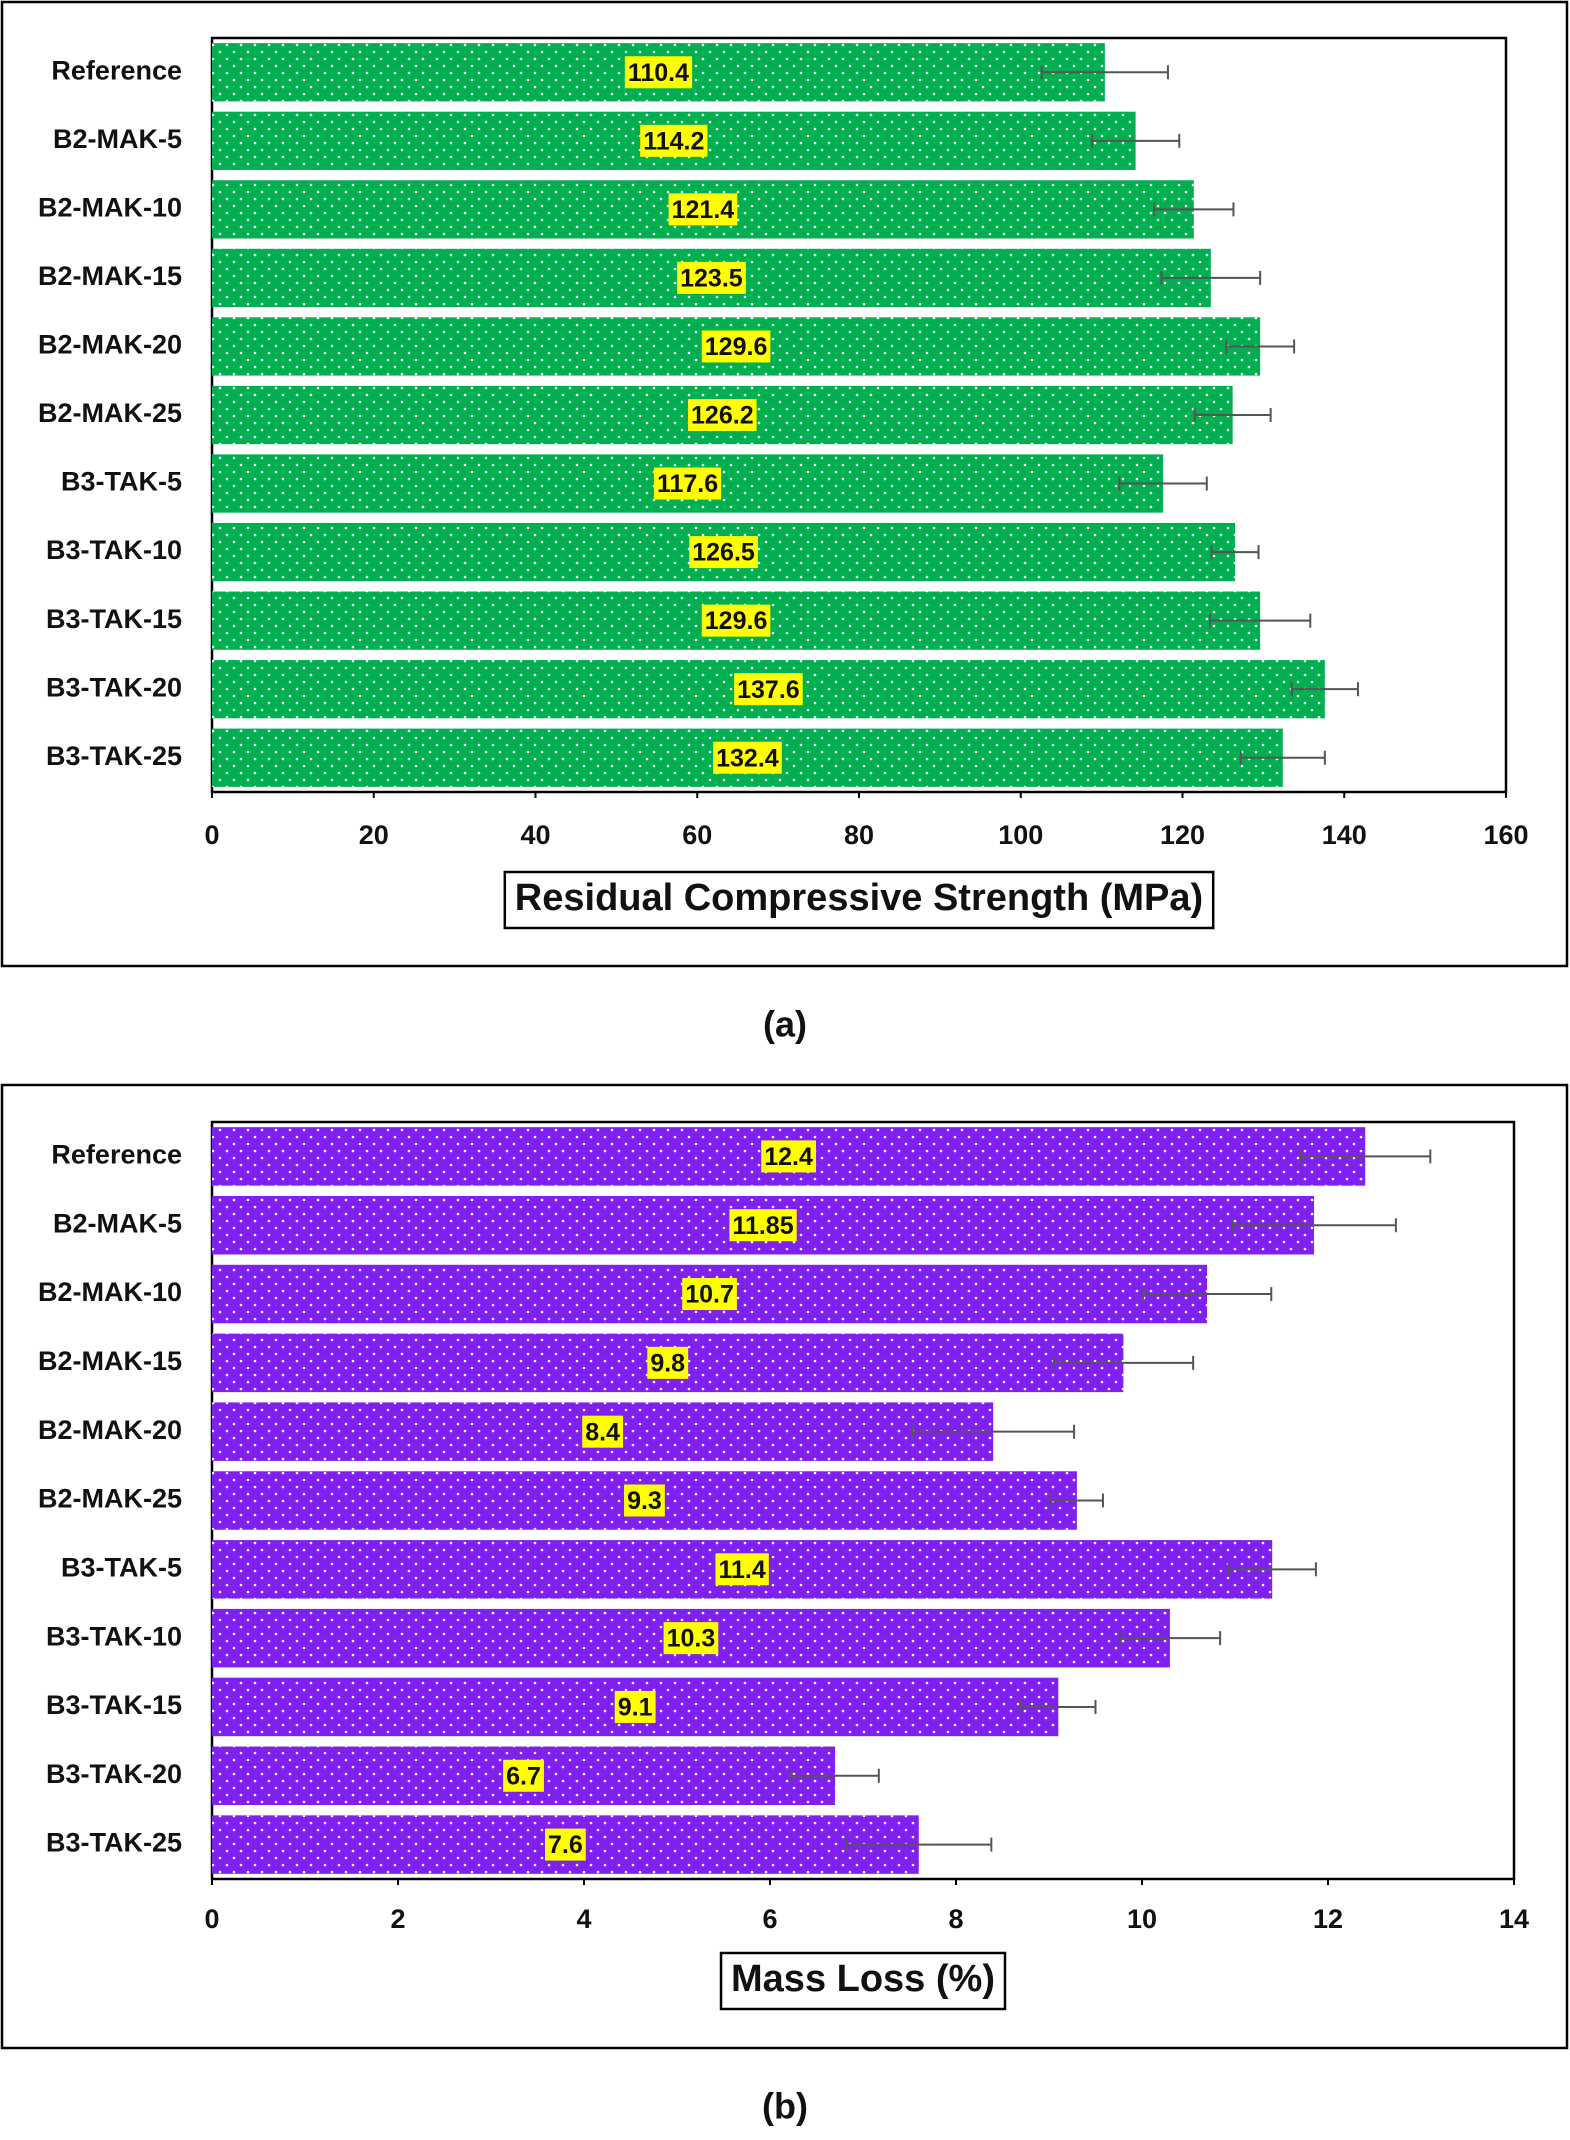 Image resolution: width=1570 pixels, height=2140 pixels. What do you see at coordinates (1514, 1919) in the screenshot?
I see `x-tick-label: 14` at bounding box center [1514, 1919].